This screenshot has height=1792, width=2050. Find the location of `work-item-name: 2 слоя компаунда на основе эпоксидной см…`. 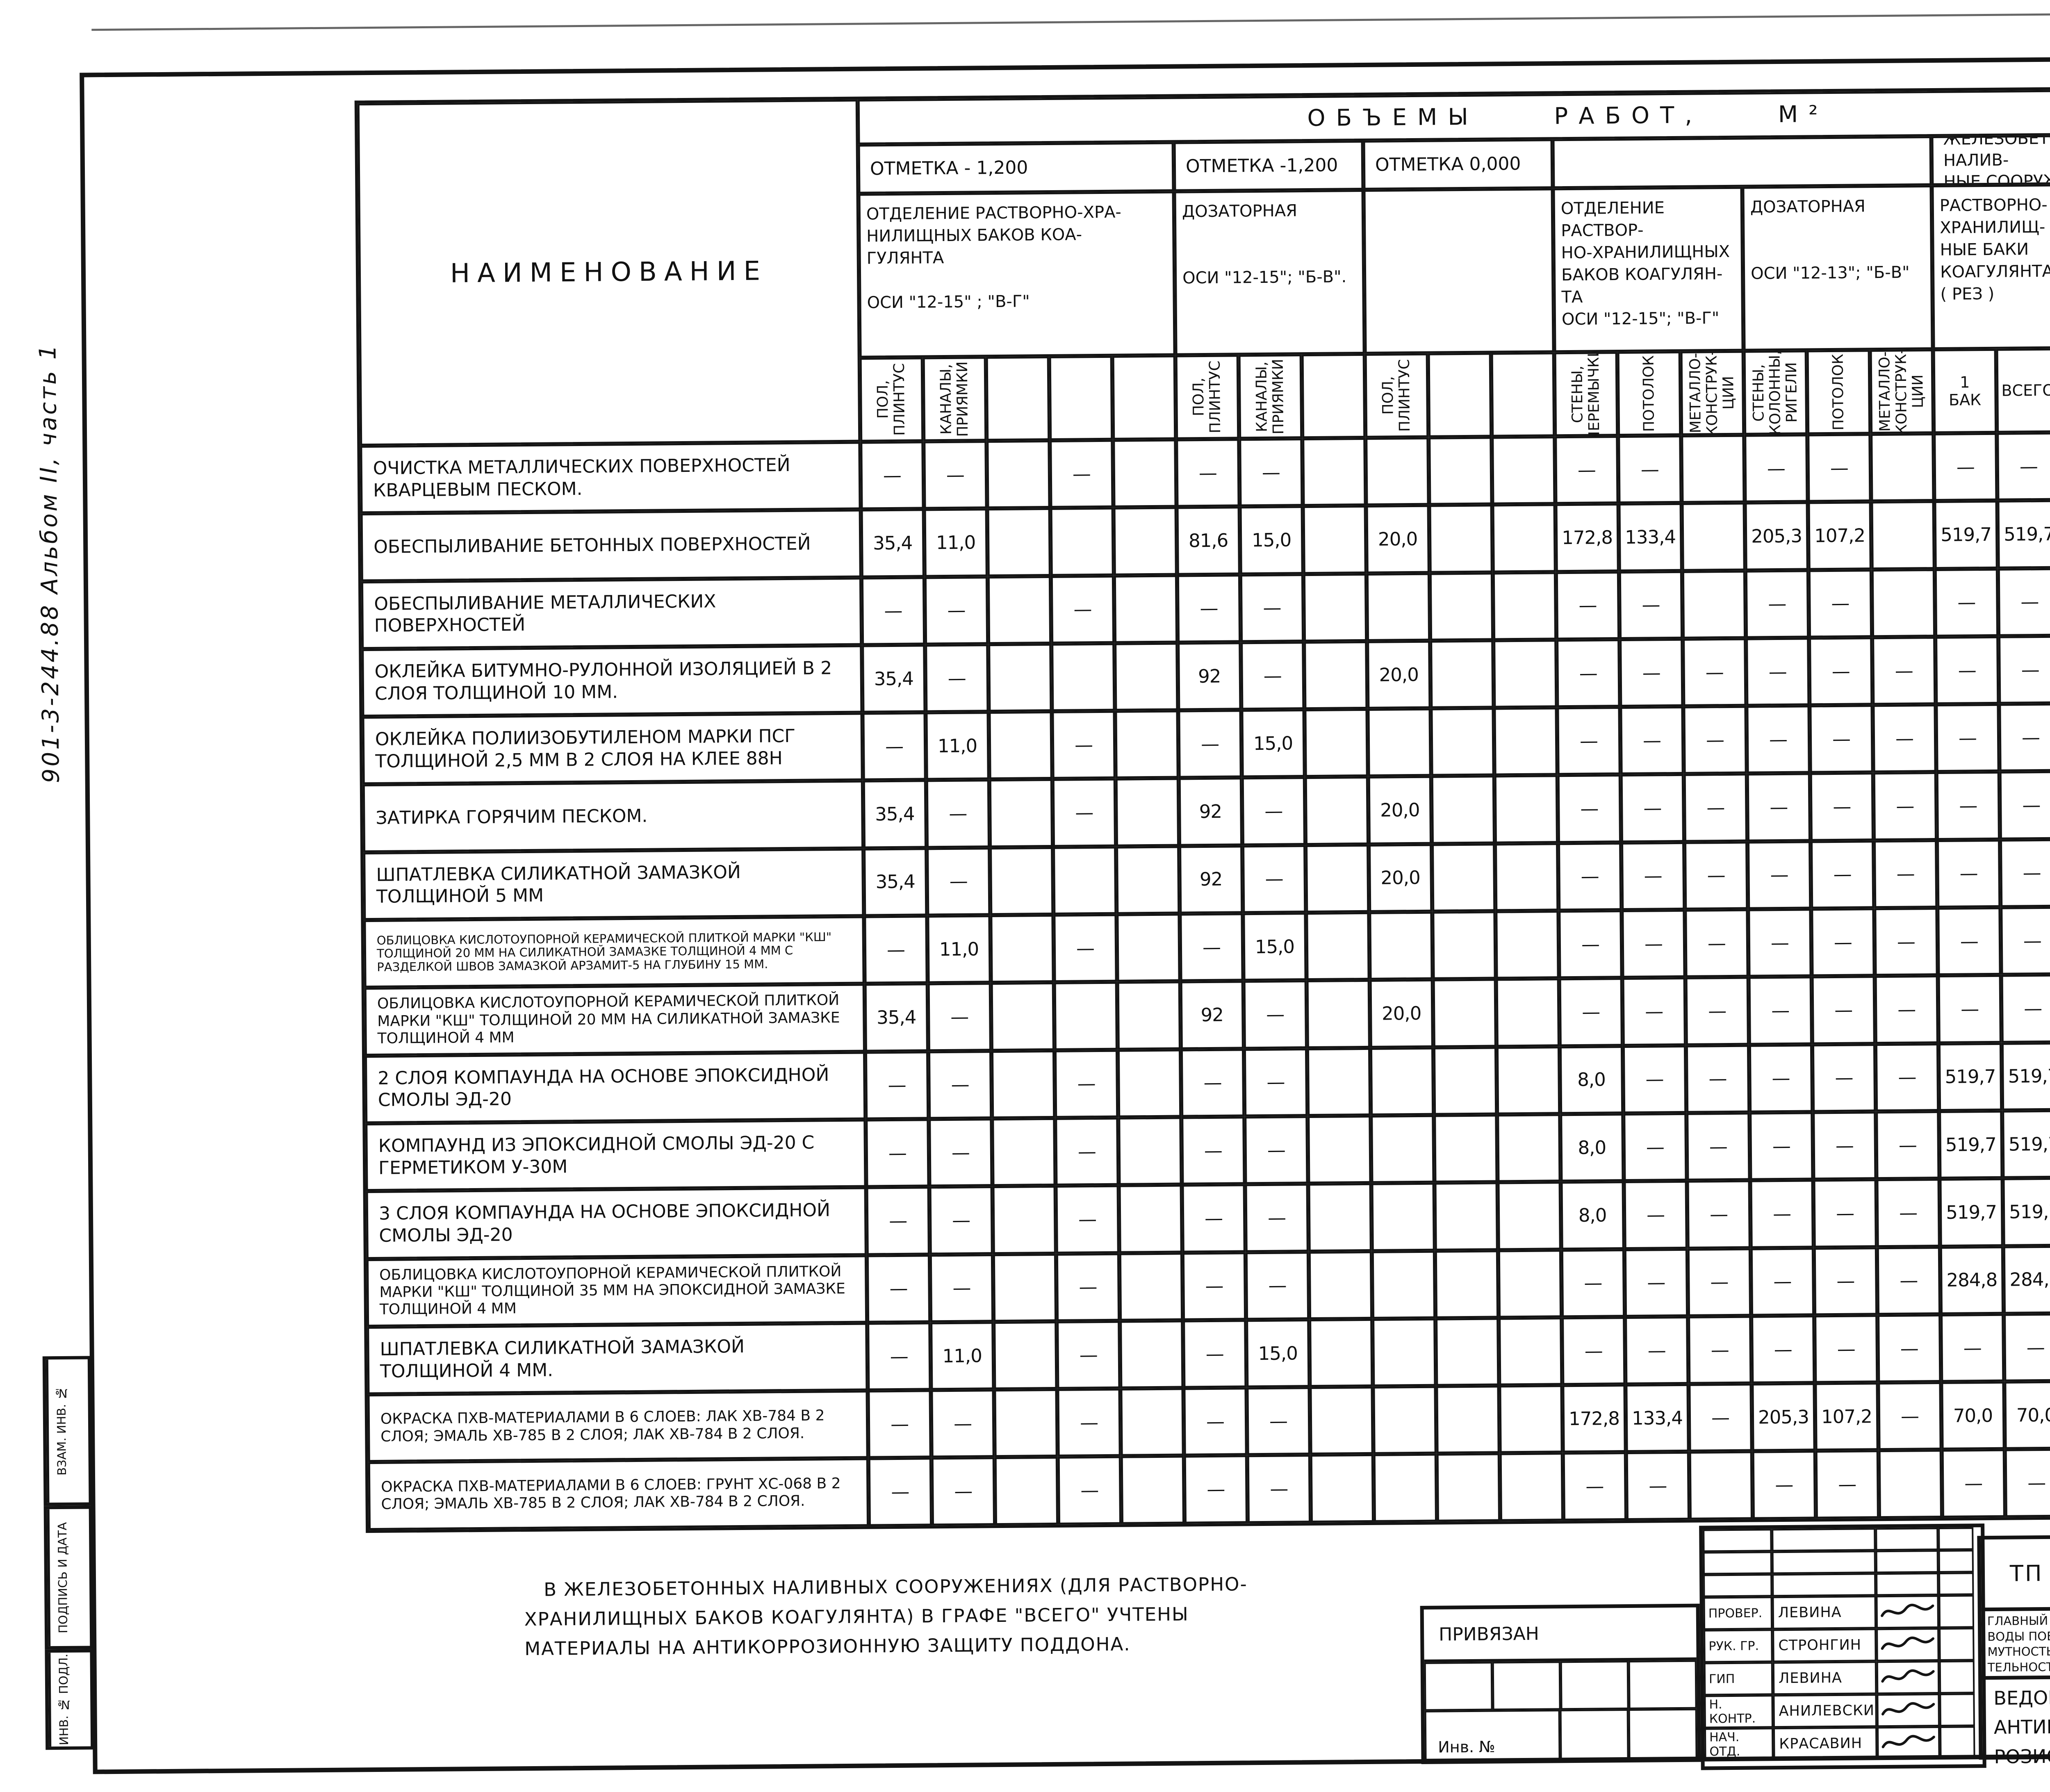

work-item-name: 2 слоя компаунда на основе эпоксидной см… is located at coordinates (615, 1088).